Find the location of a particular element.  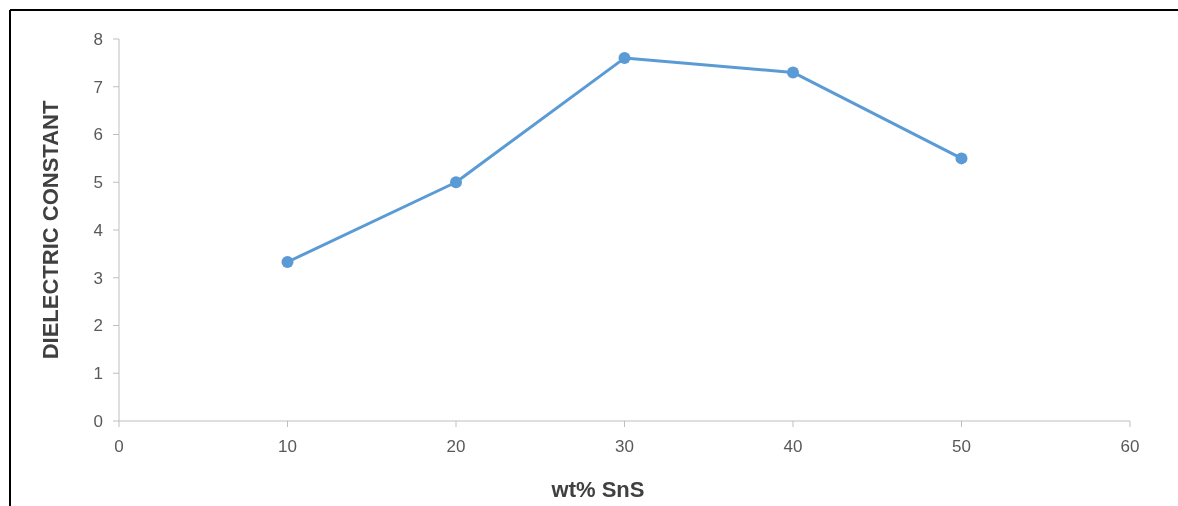

x-tick-label: 60 is located at coordinates (1130, 446).